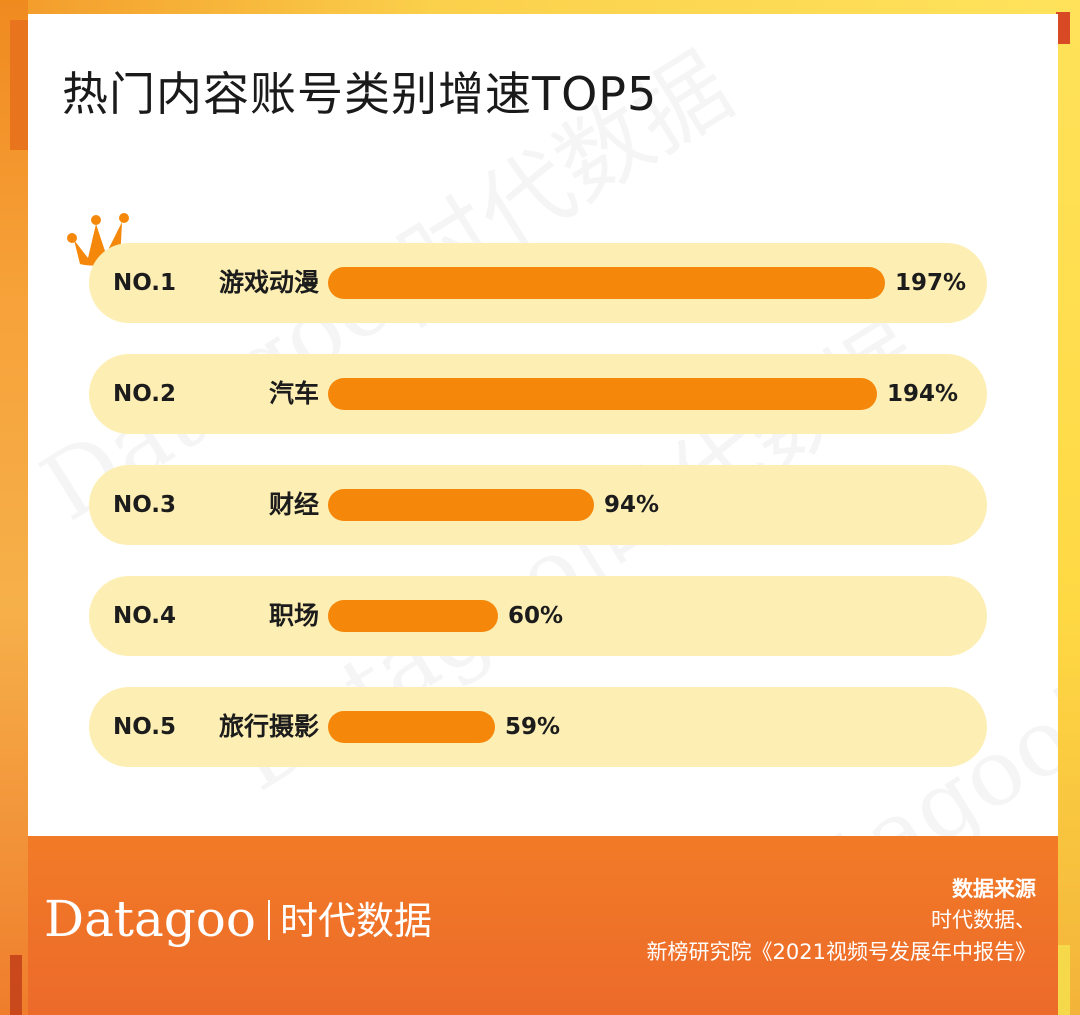 This screenshot has height=1015, width=1080. What do you see at coordinates (841, 921) in the screenshot?
I see `data-source: 数据来源 时代数据、 新榜研究院《2021视频号发展年中报告》` at bounding box center [841, 921].